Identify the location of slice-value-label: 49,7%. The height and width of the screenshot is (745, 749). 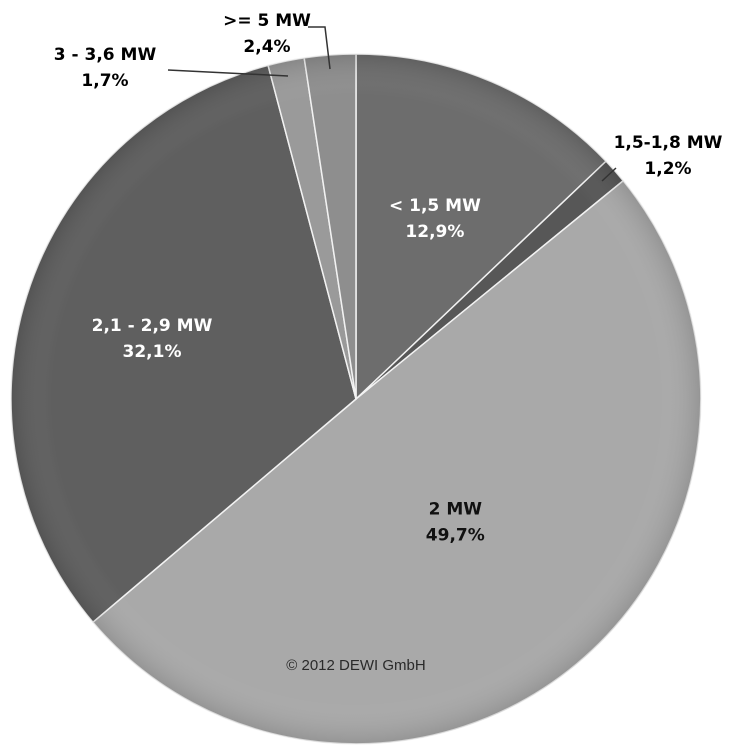
(455, 535).